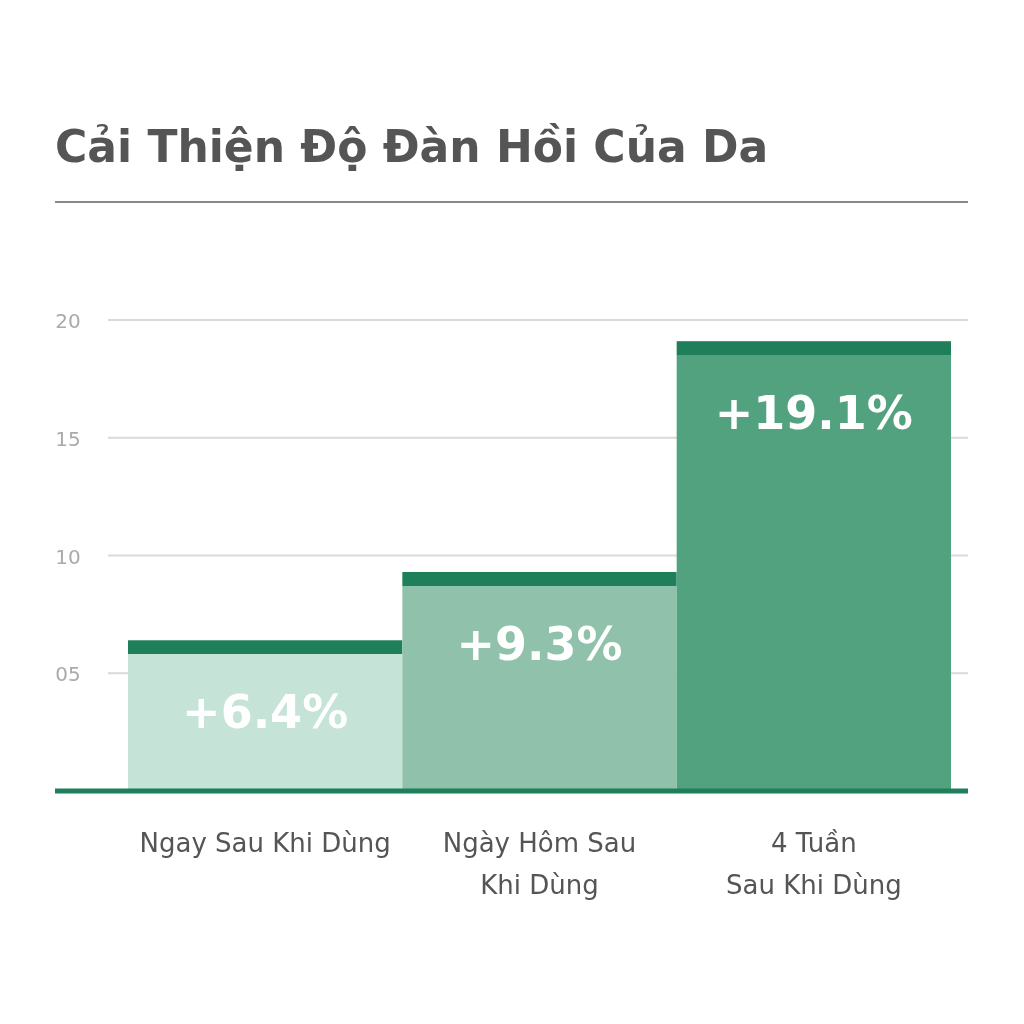 This screenshot has width=1024, height=1024. Describe the element at coordinates (68, 556) in the screenshot. I see `y-tick-label: 10` at that location.